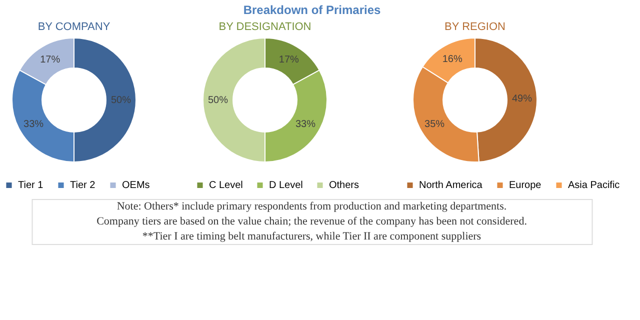  Describe the element at coordinates (312, 236) in the screenshot. I see `text: **Tier I are timing belt manufacturers, while Tier II are component suppliers` at that location.